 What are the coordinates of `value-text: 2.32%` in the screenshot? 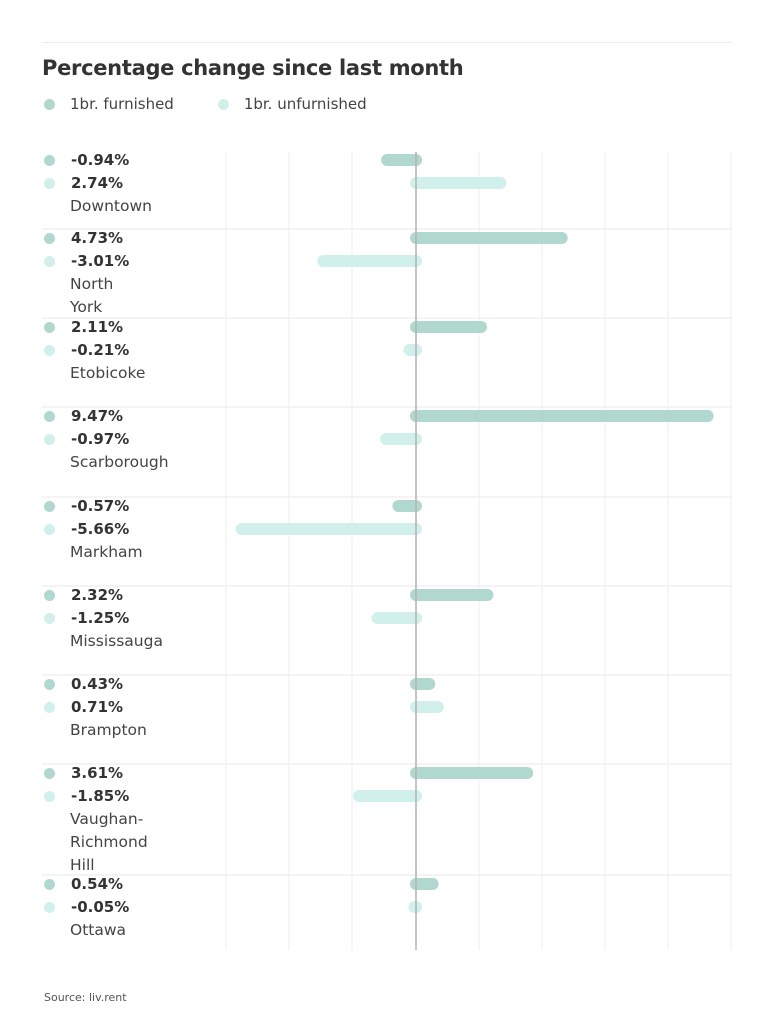 It's located at (97, 595).